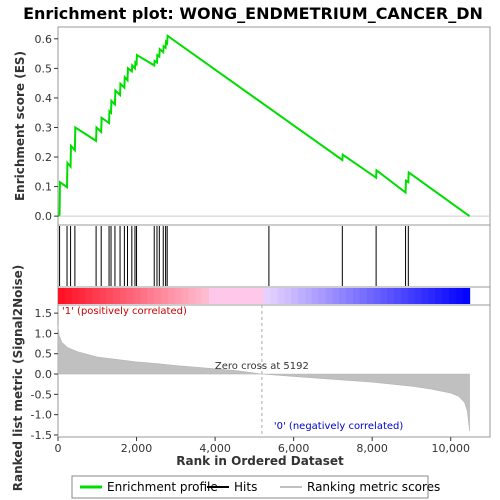 The width and height of the screenshot is (500, 500). I want to click on metric-y-tick-label: 1.5, so click(44, 313).